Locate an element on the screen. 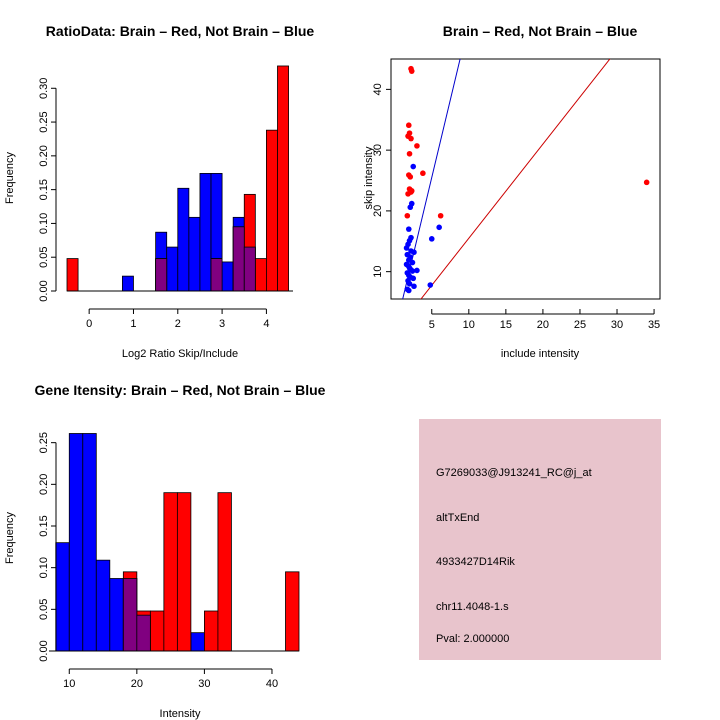 The width and height of the screenshot is (720, 720). ratio-histogram-ylabel: Frequency is located at coordinates (10, 178).